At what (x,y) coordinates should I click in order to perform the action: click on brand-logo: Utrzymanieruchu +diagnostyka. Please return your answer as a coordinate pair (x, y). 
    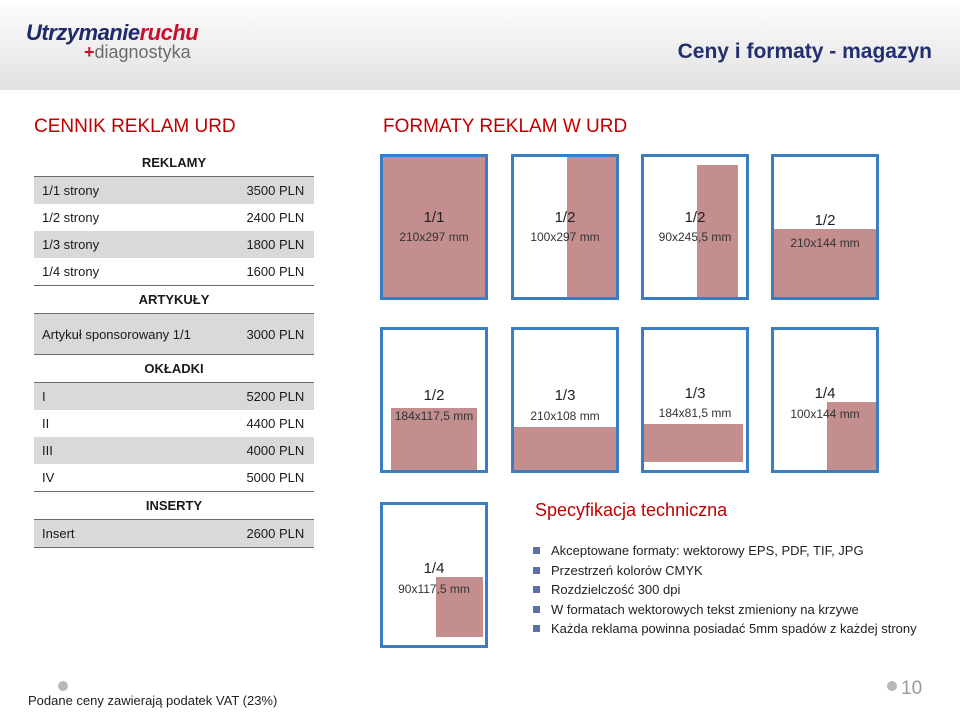
    Looking at the image, I should click on (126, 44).